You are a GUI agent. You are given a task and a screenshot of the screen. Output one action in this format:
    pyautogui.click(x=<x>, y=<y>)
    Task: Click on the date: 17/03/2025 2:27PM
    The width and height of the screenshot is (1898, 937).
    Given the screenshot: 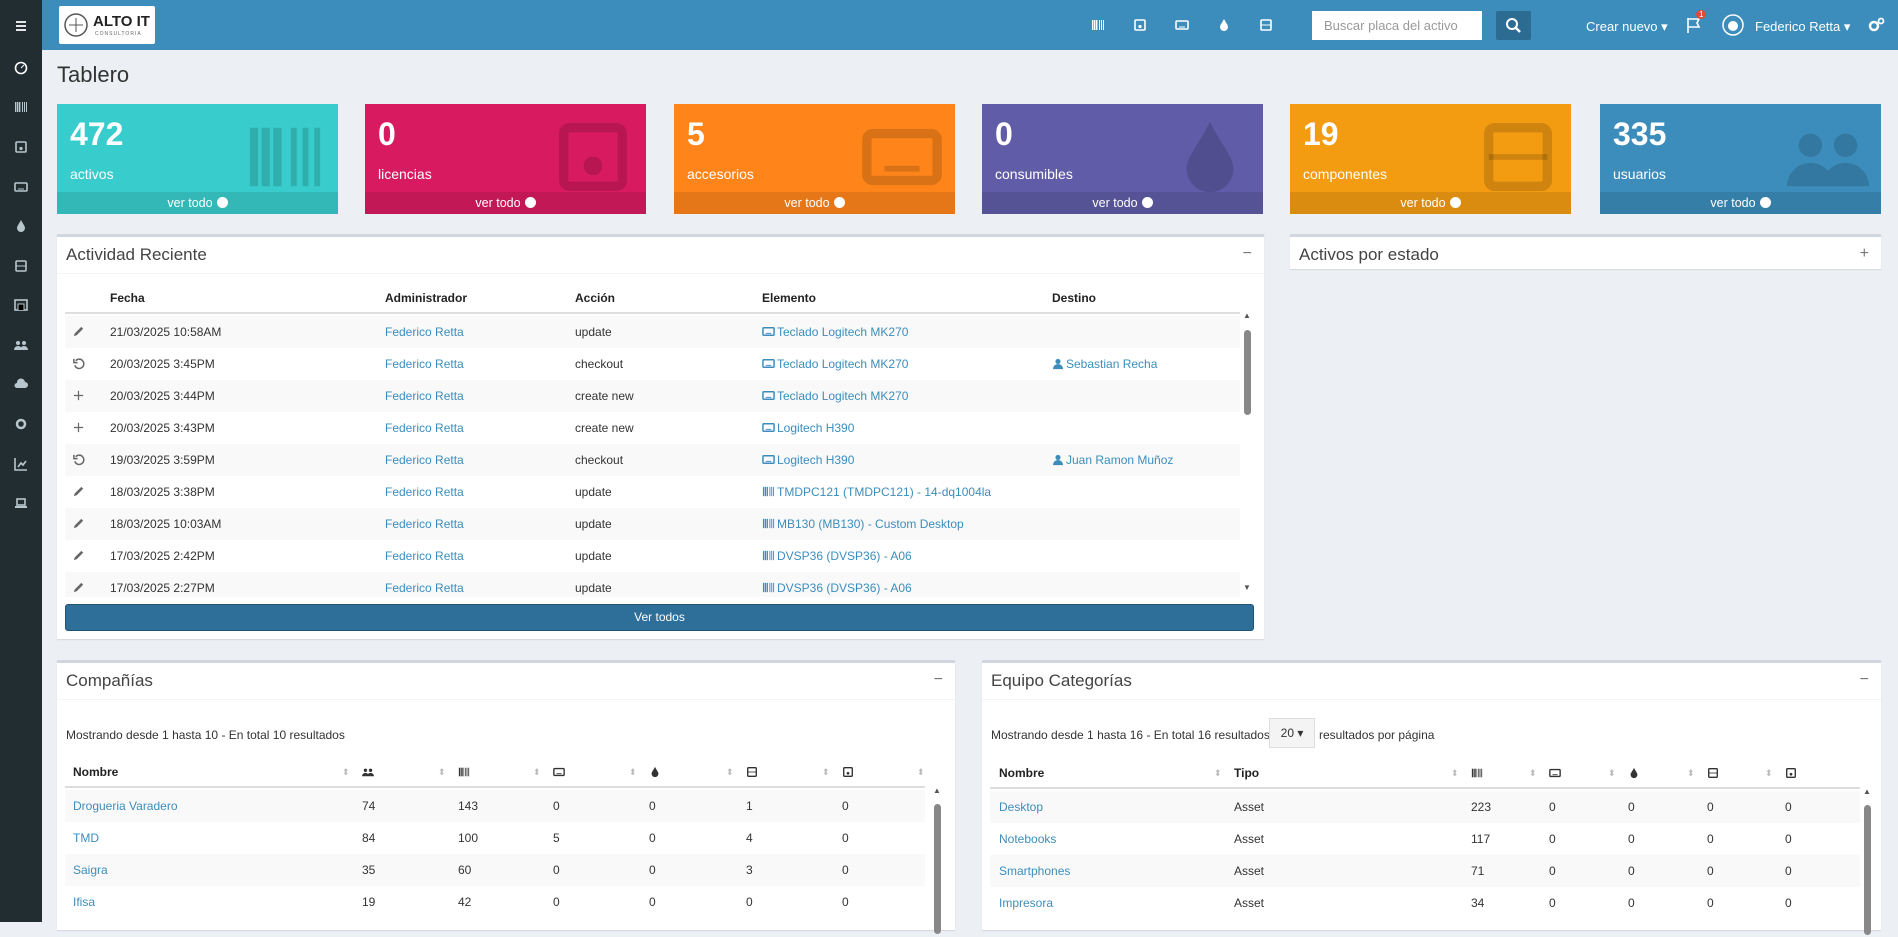 What is the action you would take?
    pyautogui.click(x=162, y=588)
    